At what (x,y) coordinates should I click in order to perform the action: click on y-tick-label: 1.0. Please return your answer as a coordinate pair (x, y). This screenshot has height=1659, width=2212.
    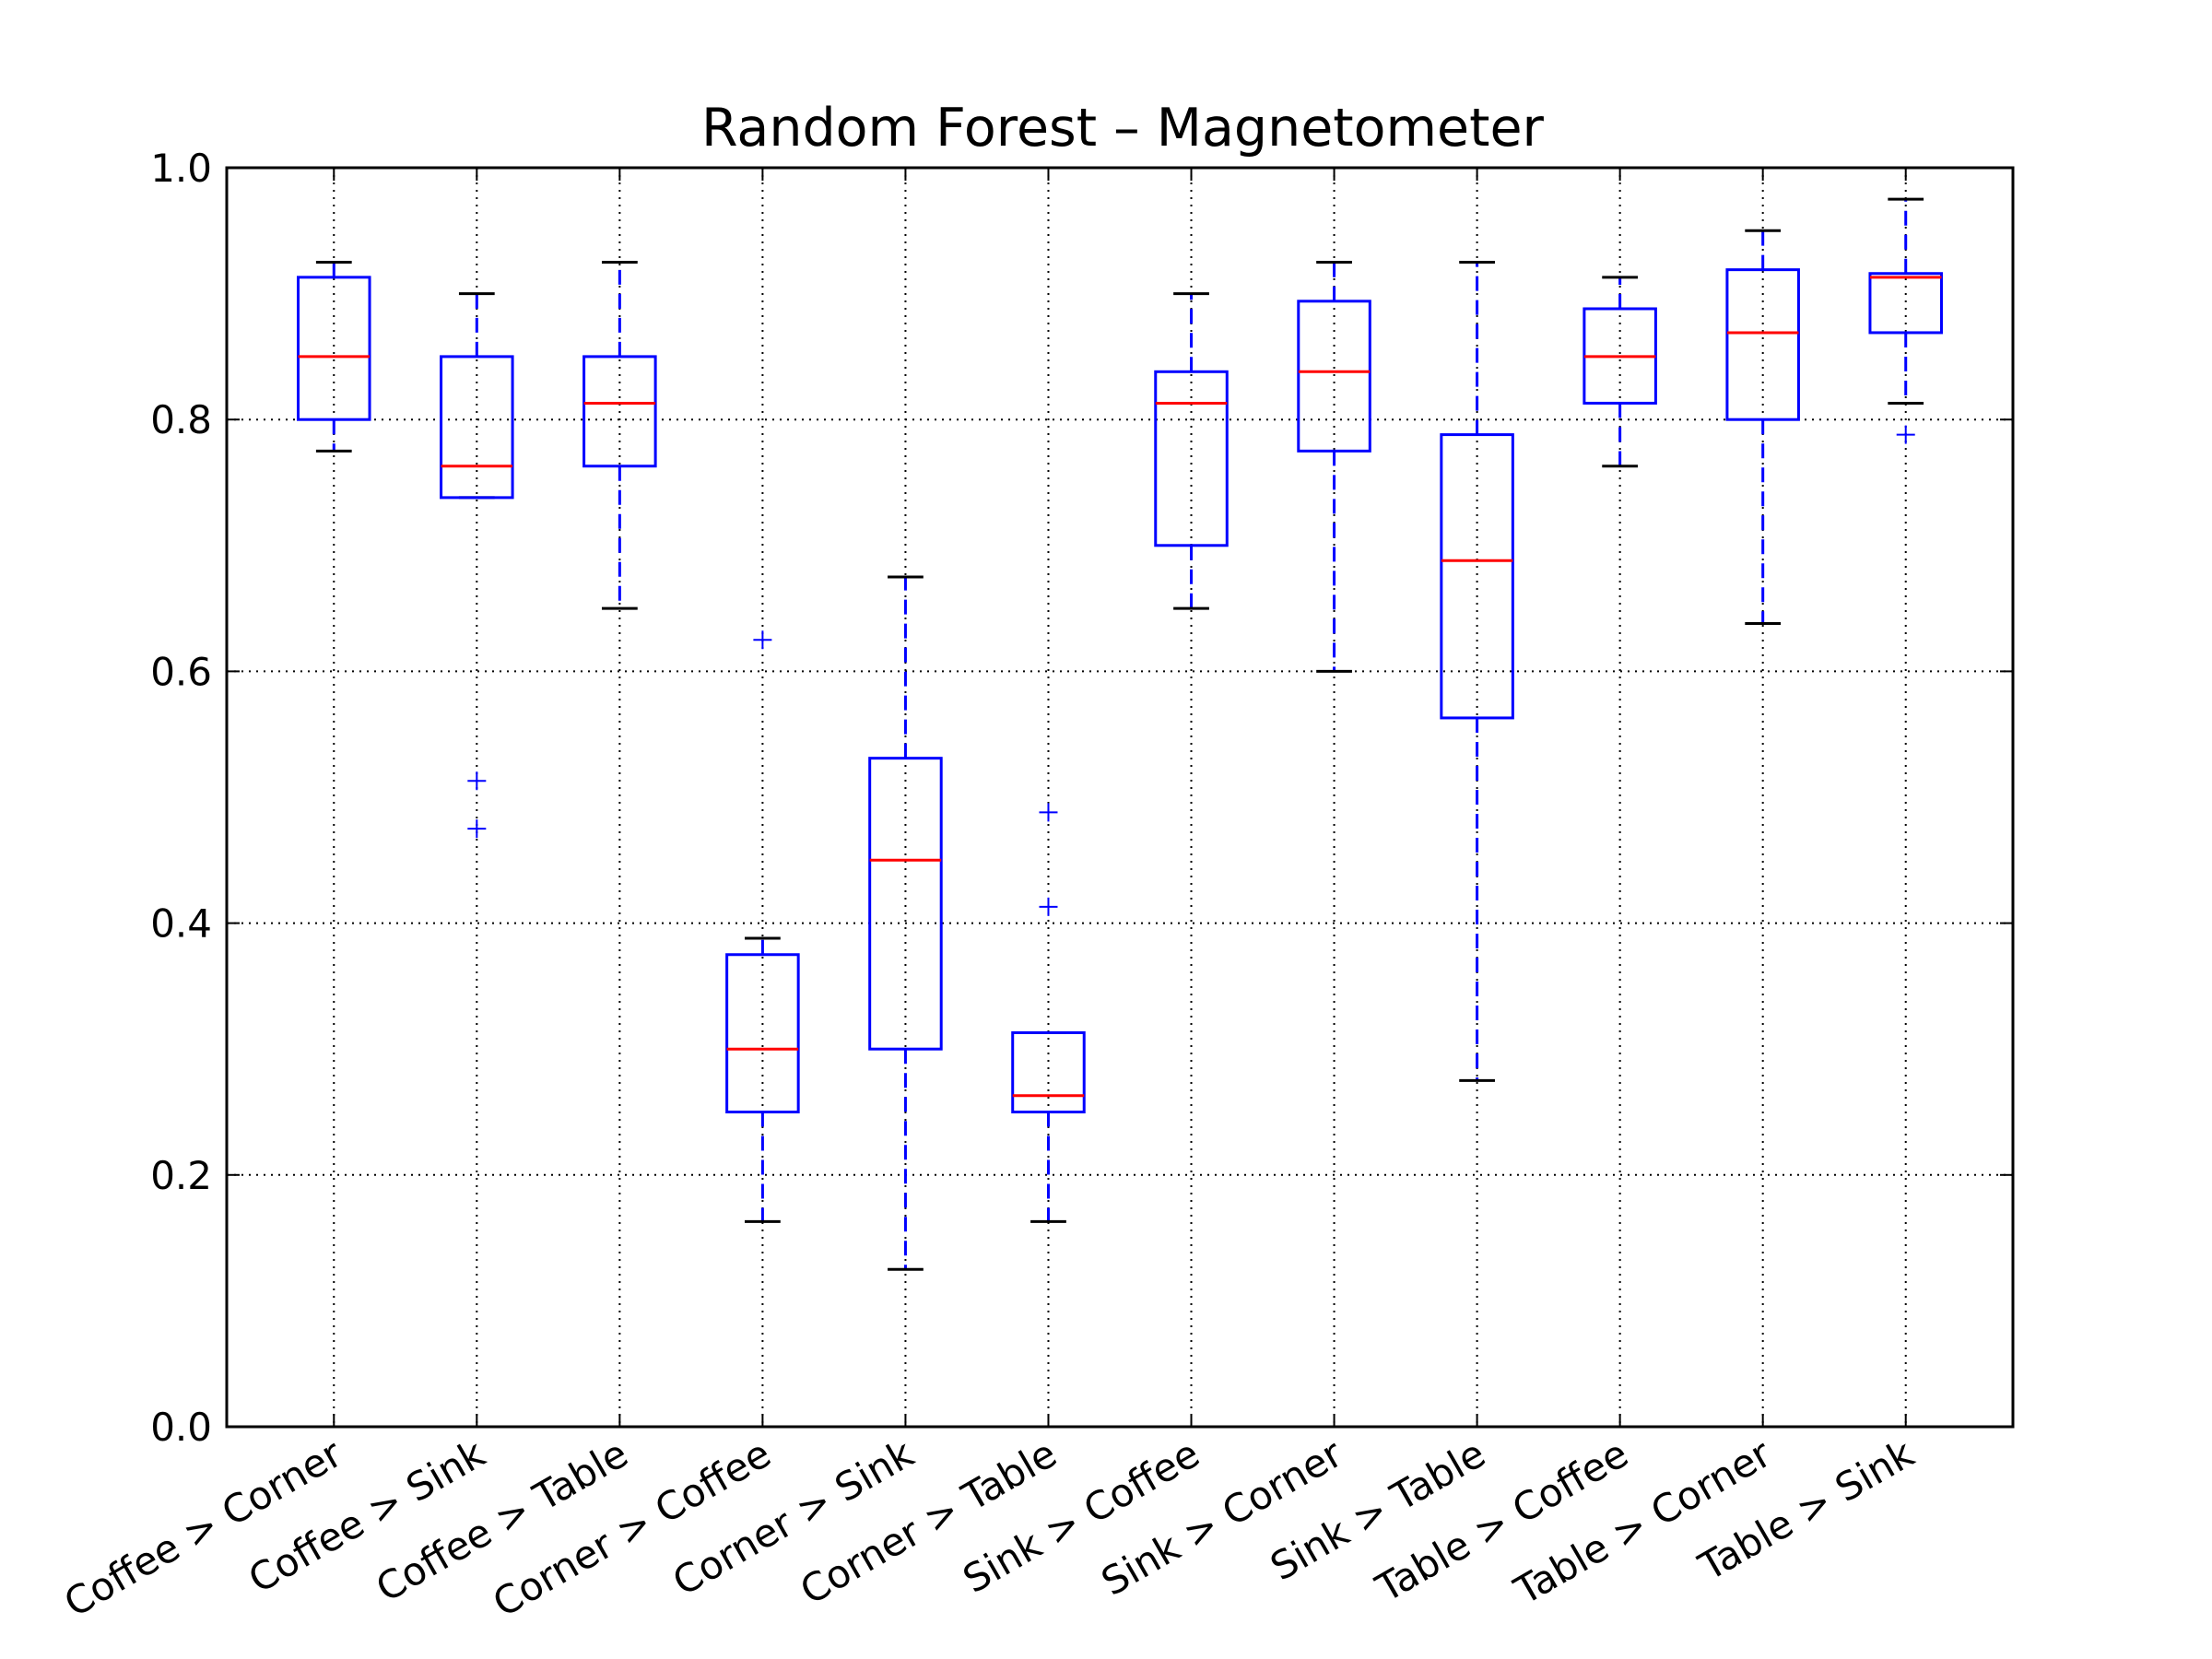
    Looking at the image, I should click on (181, 168).